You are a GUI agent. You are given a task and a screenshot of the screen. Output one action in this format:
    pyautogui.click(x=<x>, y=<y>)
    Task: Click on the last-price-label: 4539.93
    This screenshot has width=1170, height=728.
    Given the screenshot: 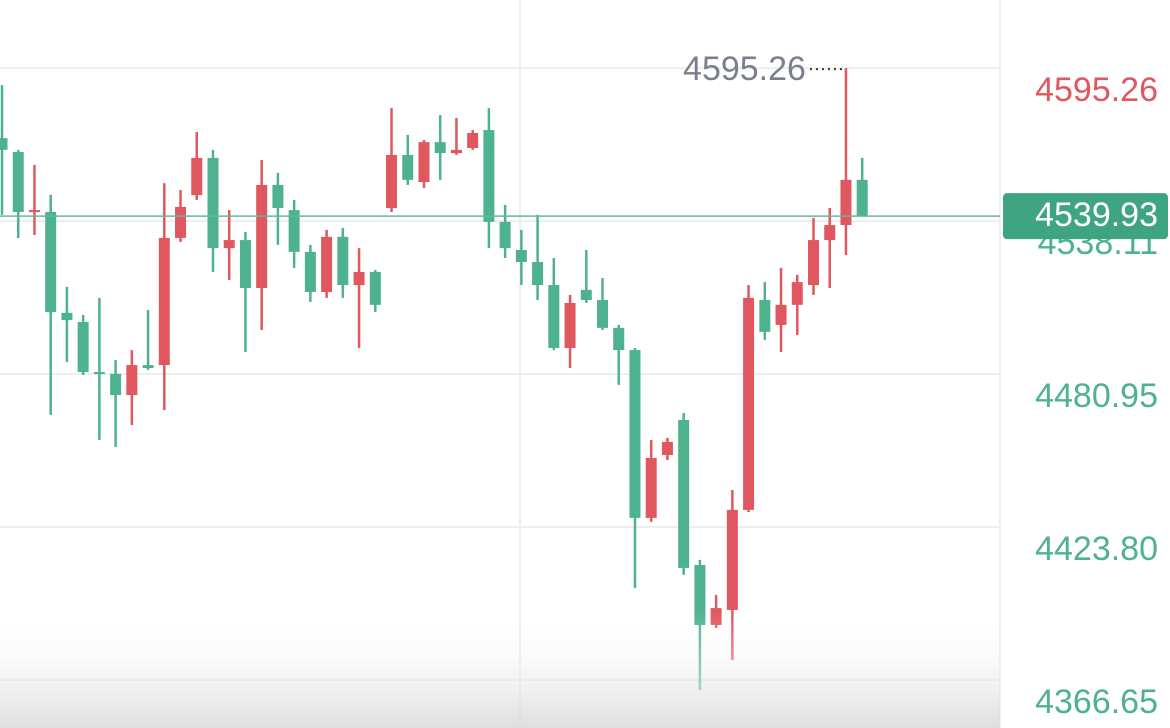 What is the action you would take?
    pyautogui.click(x=1096, y=215)
    